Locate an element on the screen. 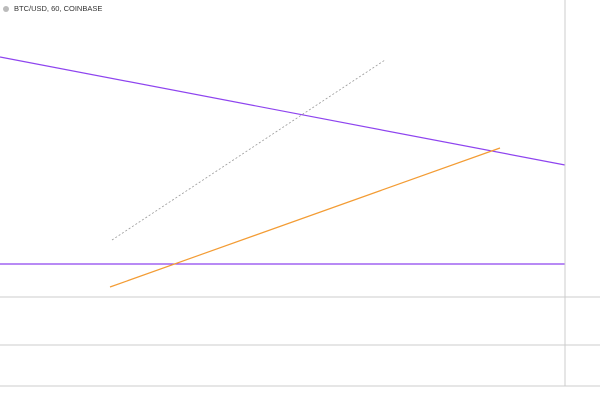 Image resolution: width=600 pixels, height=404 pixels. symbol: BTC/USD, 60, COINBASE is located at coordinates (58, 8).